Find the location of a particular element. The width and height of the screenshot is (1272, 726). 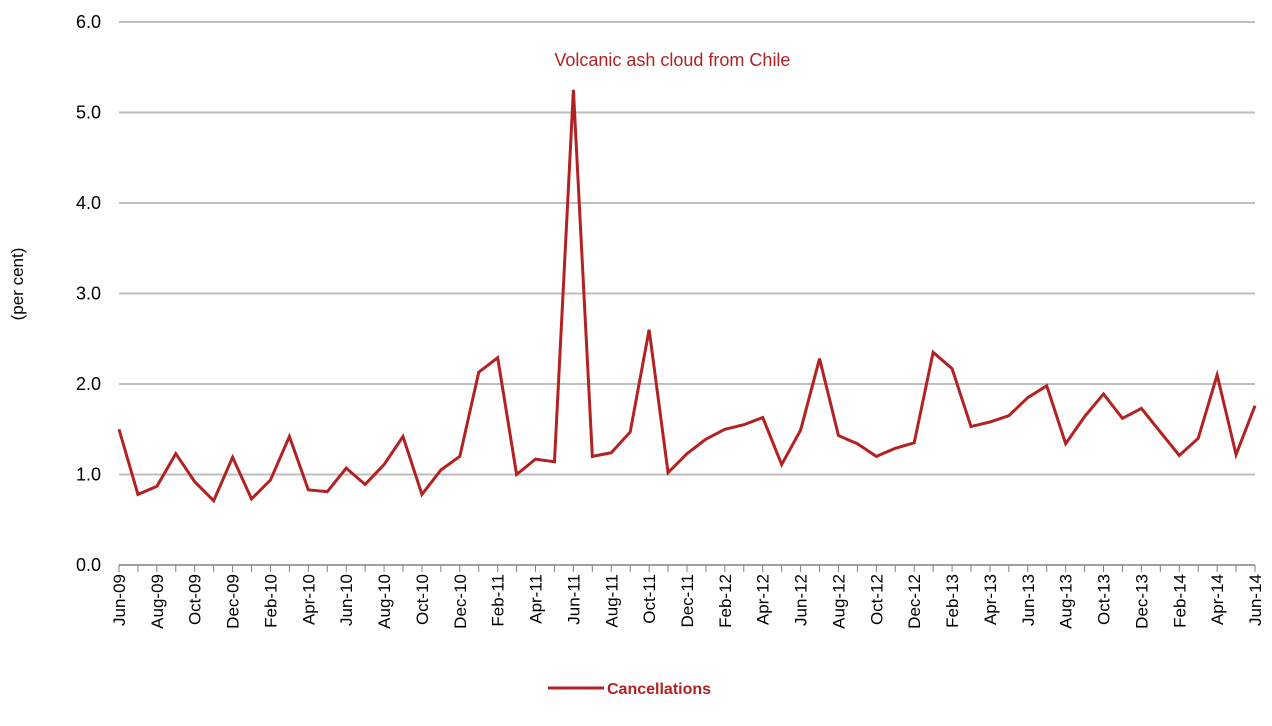

x-tick-label: Dec-13 is located at coordinates (1141, 601).